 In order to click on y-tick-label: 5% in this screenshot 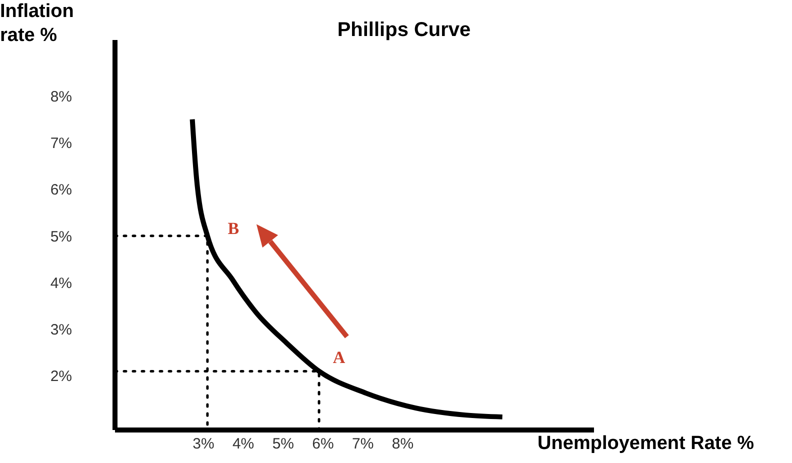, I will do `click(61, 237)`.